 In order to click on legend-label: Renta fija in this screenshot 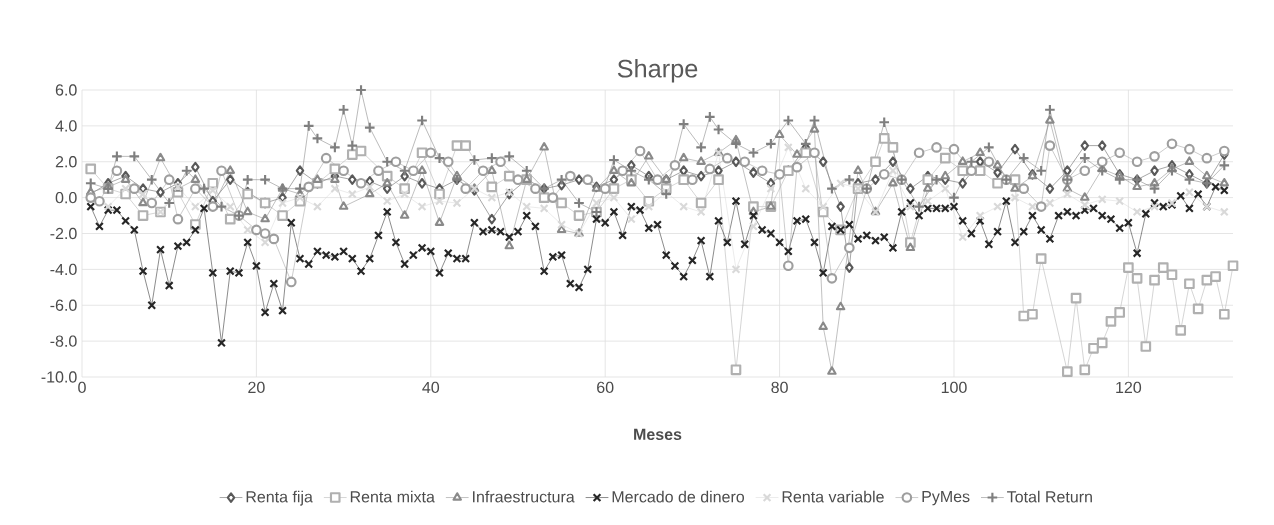, I will do `click(279, 498)`.